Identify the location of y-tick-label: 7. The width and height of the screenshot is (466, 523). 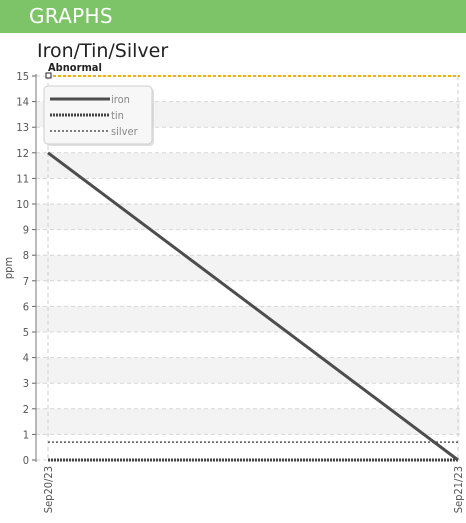
(26, 281).